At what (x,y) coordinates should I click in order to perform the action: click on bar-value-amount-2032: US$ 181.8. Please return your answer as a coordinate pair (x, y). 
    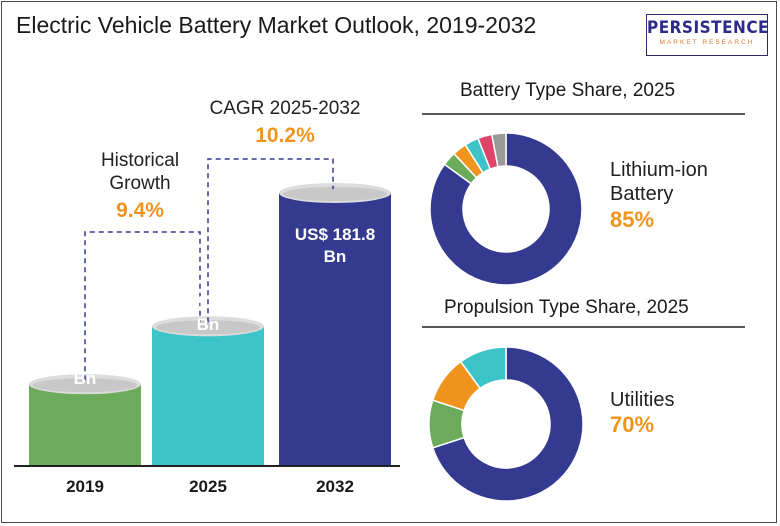
    Looking at the image, I should click on (335, 234).